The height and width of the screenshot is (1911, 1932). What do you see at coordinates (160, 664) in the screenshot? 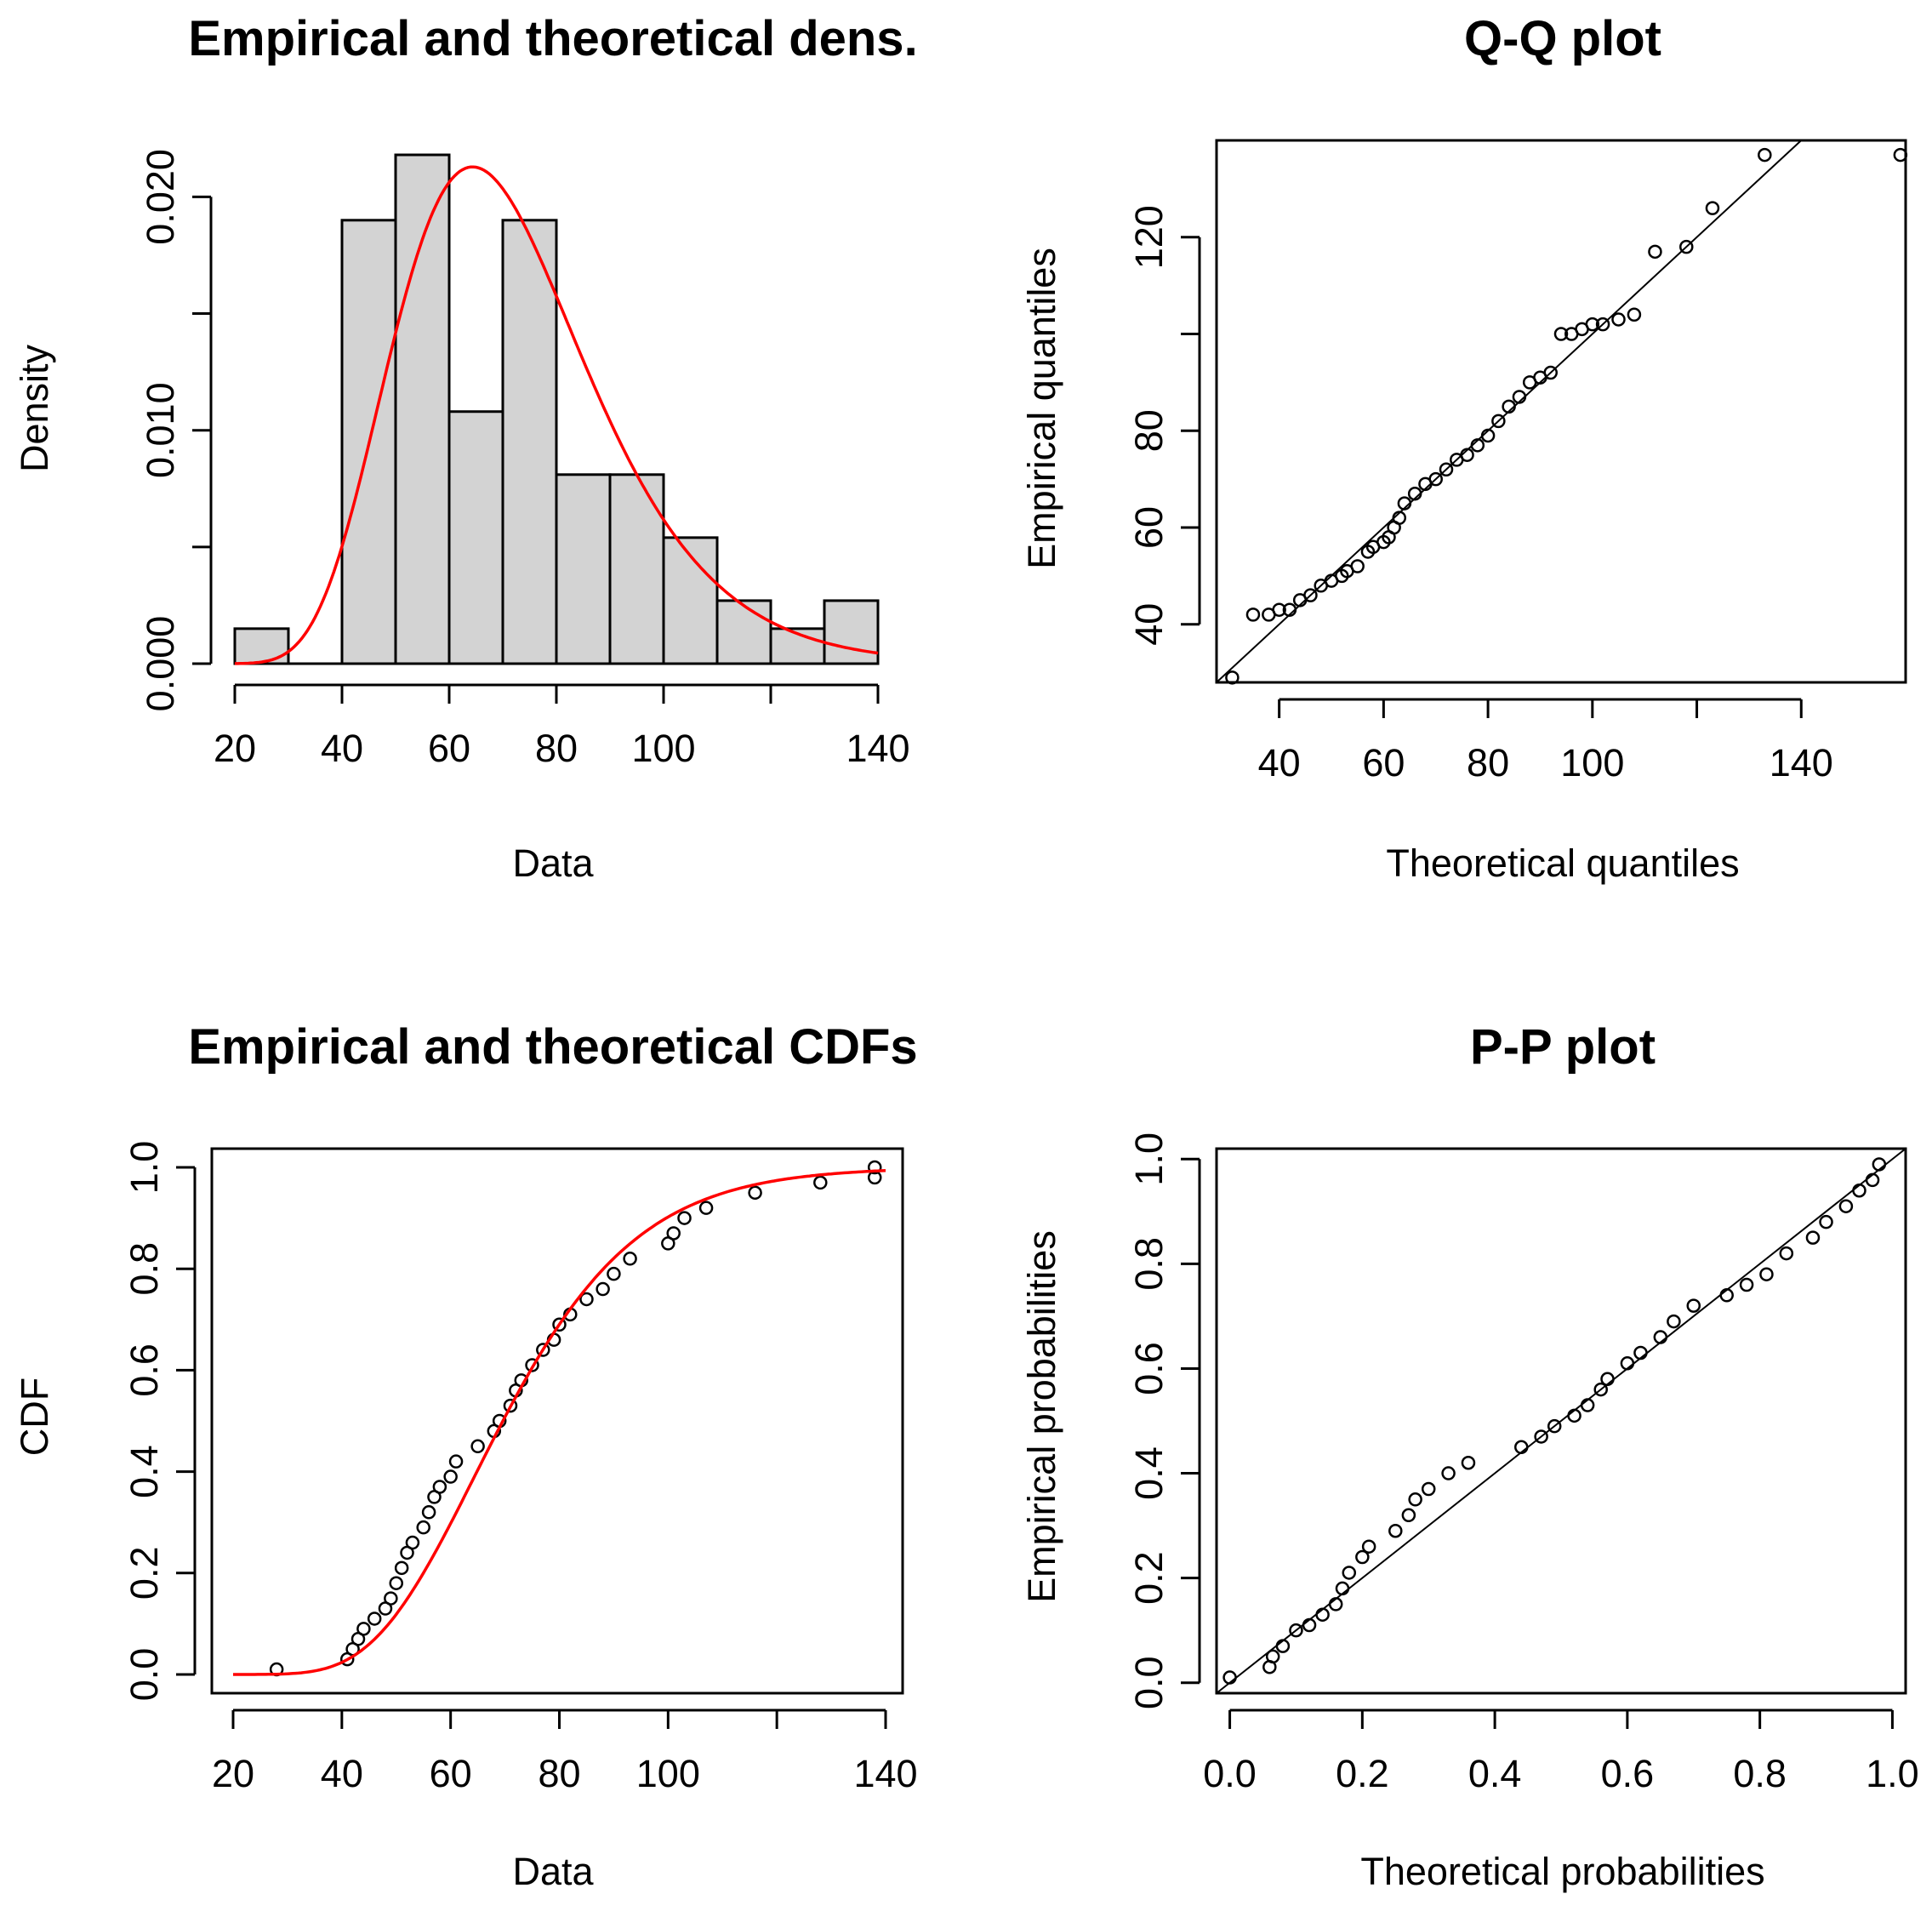
I see `density-y-tick-label: 0.000` at bounding box center [160, 664].